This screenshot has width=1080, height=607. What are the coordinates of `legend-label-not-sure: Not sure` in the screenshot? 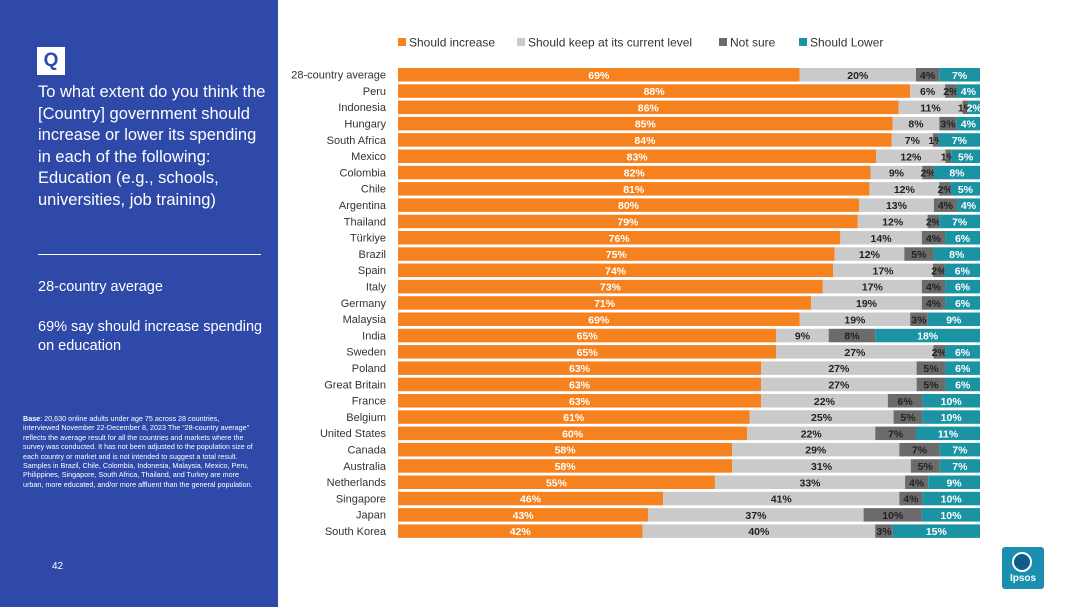 It's located at (753, 43).